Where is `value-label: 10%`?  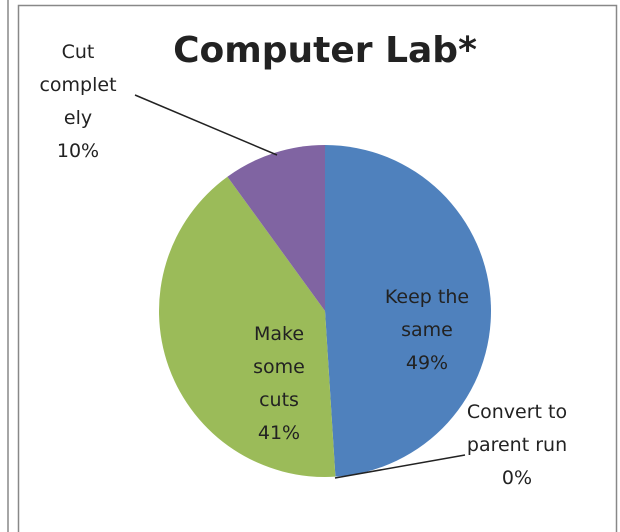 value-label: 10% is located at coordinates (78, 151).